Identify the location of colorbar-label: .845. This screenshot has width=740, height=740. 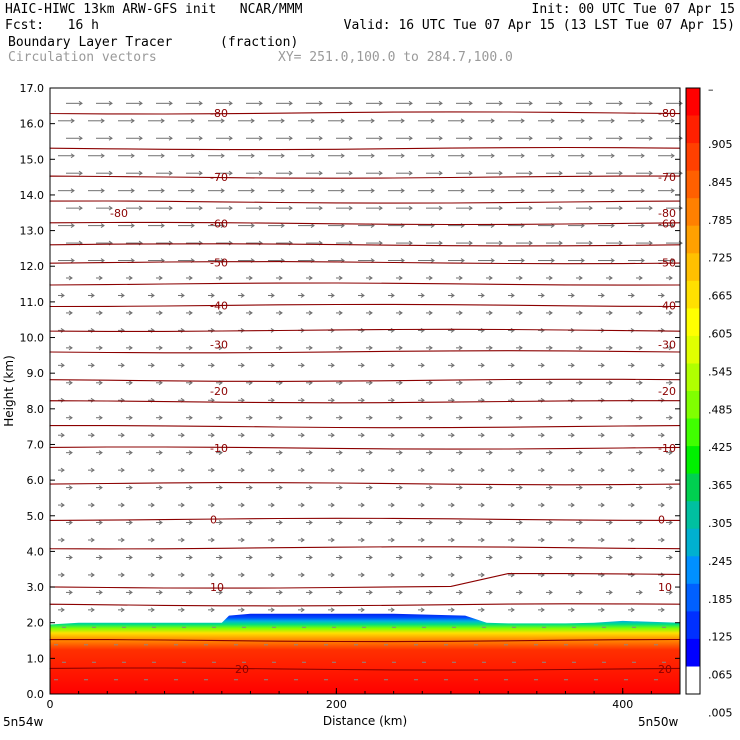
(720, 182).